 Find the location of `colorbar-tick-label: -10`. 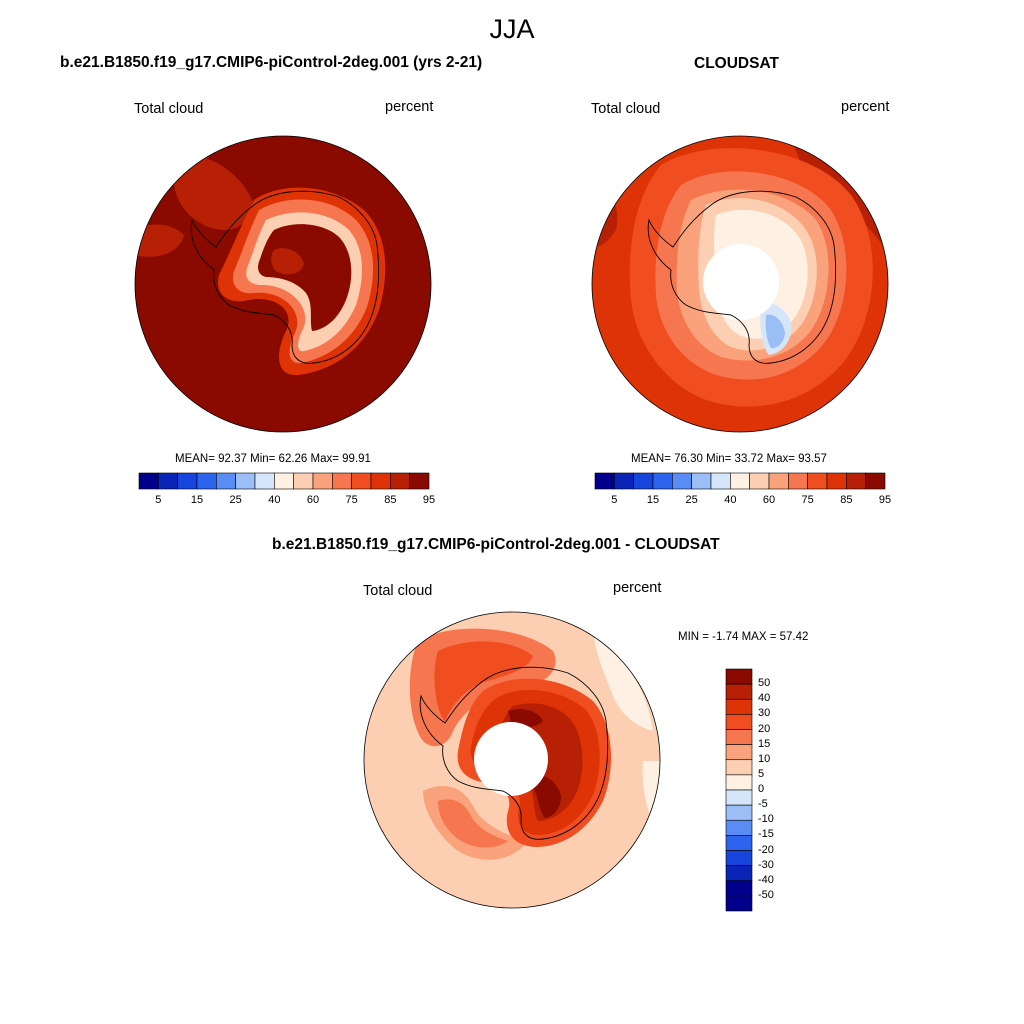

colorbar-tick-label: -10 is located at coordinates (766, 819).